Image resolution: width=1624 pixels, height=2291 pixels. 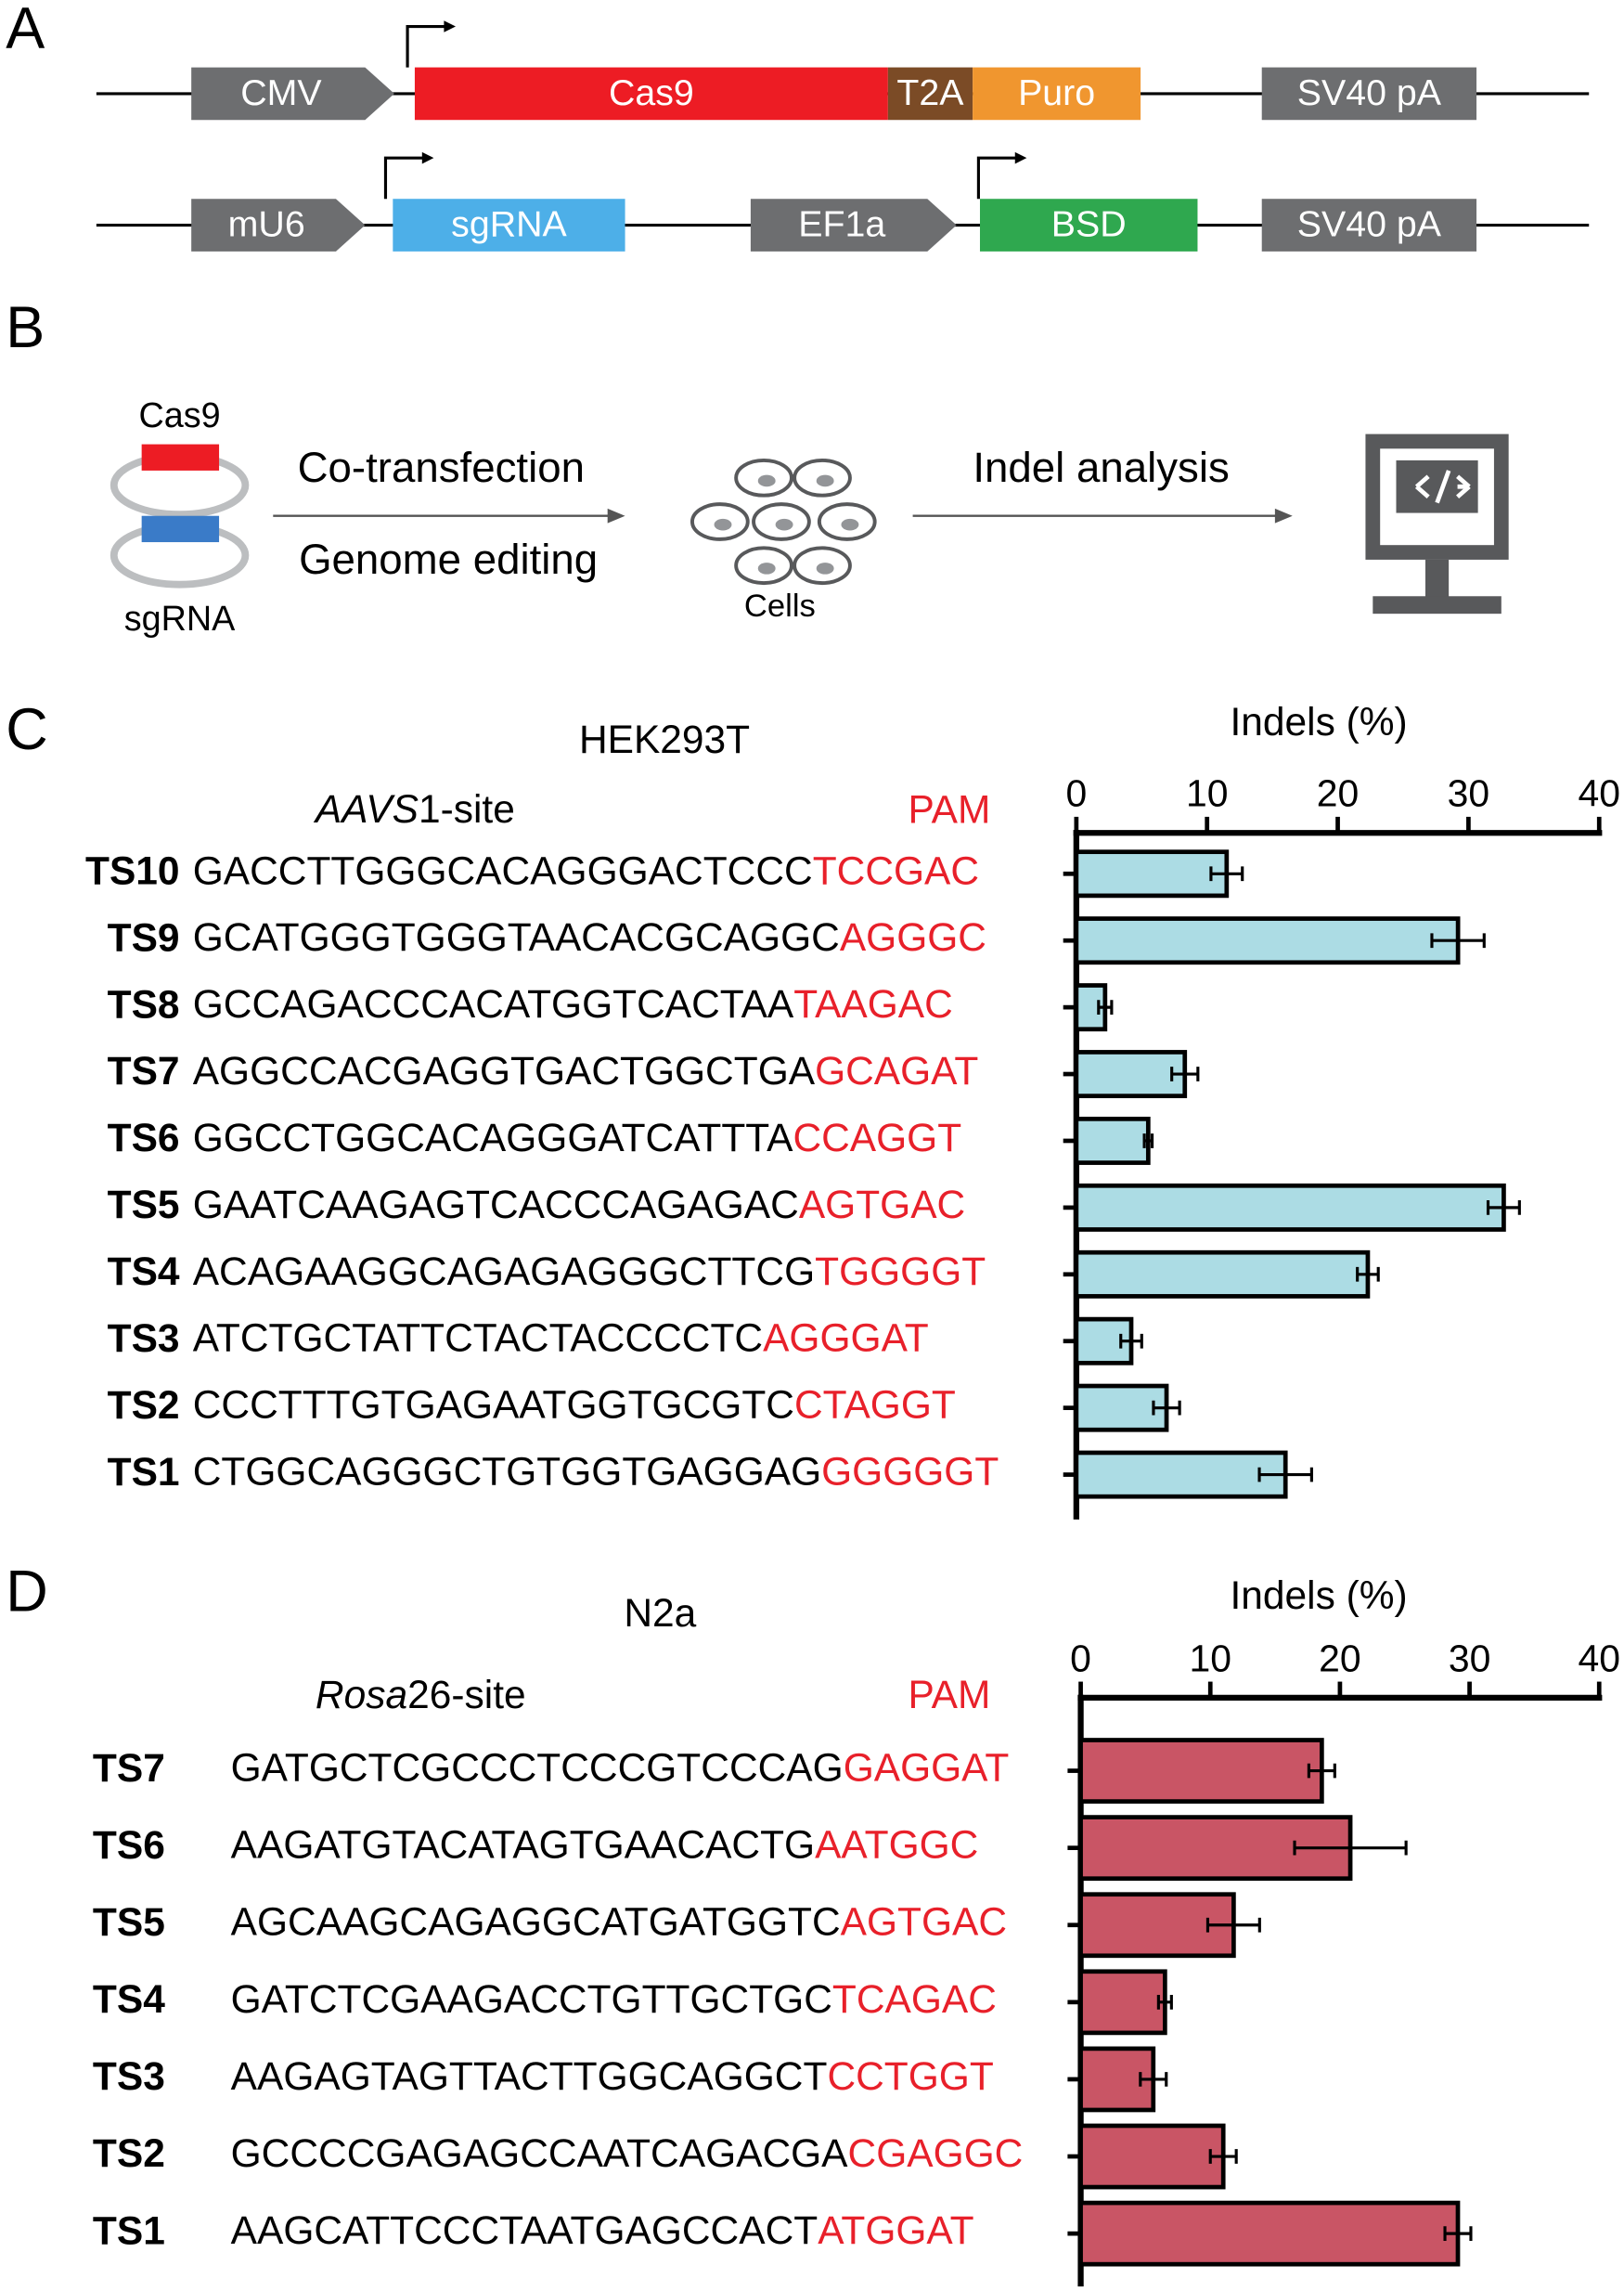 I want to click on category-label: TS1, so click(x=144, y=1473).